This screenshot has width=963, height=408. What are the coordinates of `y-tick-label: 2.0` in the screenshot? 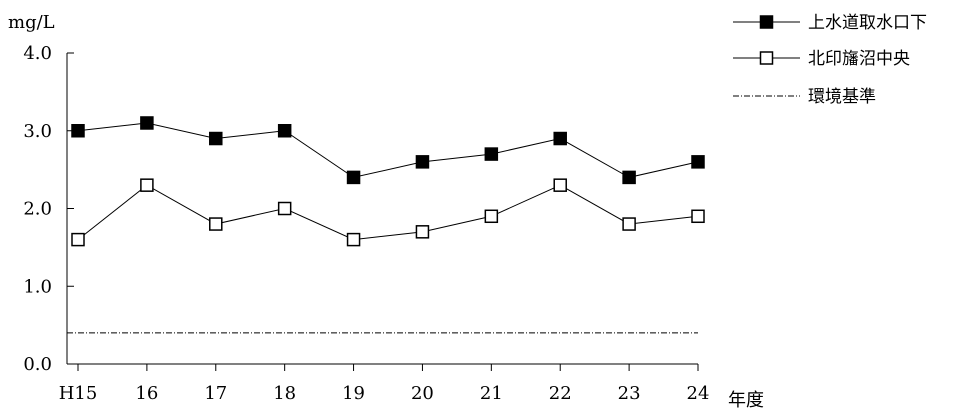 It's located at (37, 209).